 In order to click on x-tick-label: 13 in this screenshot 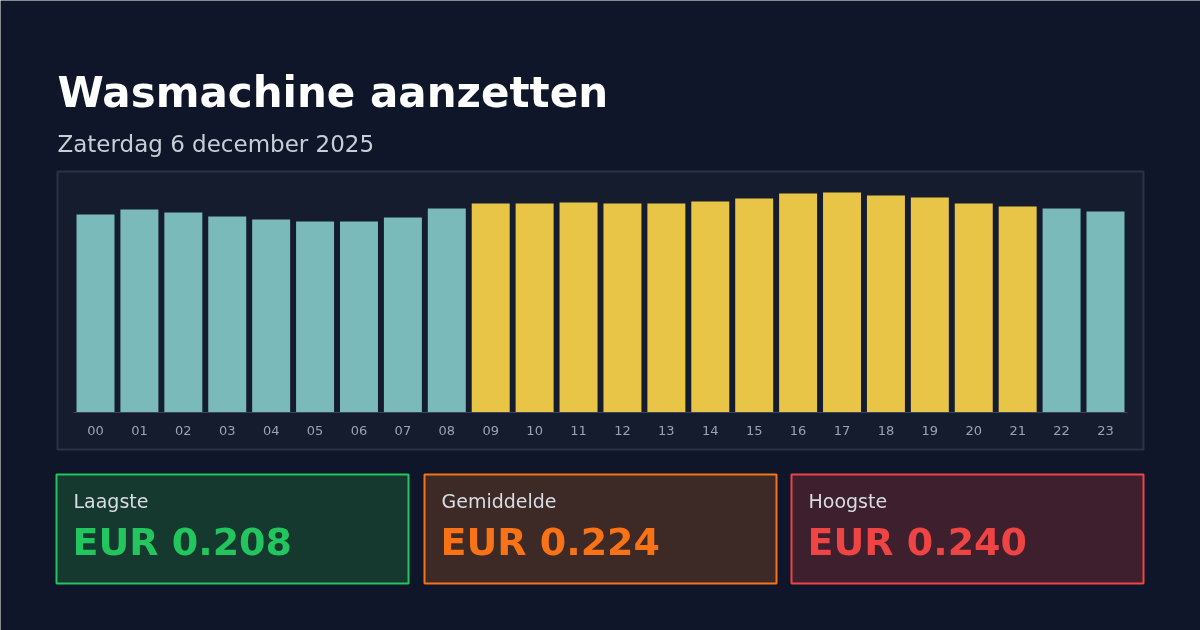, I will do `click(666, 430)`.